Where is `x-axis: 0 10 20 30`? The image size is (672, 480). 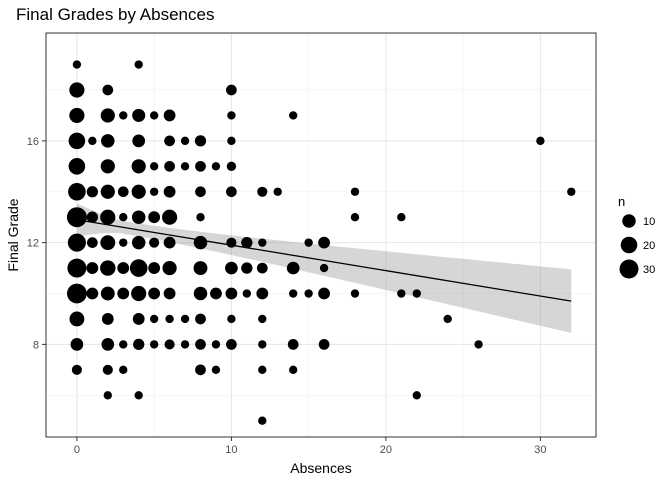
x-axis: 0 10 20 30 is located at coordinates (310, 446).